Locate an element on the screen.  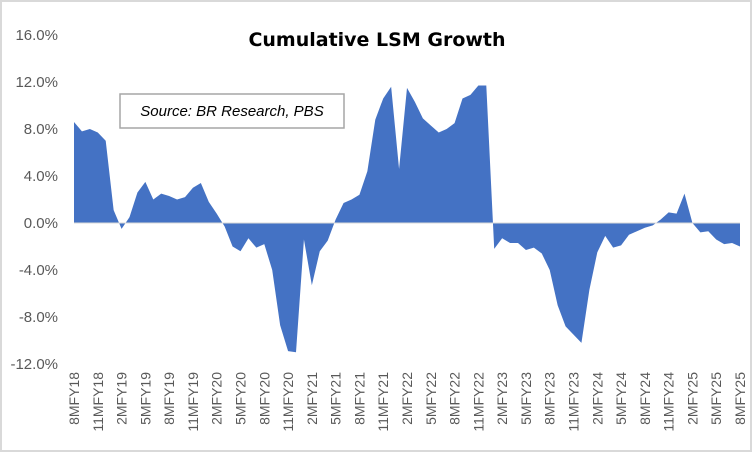
x-tick-label: 2MFY23 is located at coordinates (502, 398).